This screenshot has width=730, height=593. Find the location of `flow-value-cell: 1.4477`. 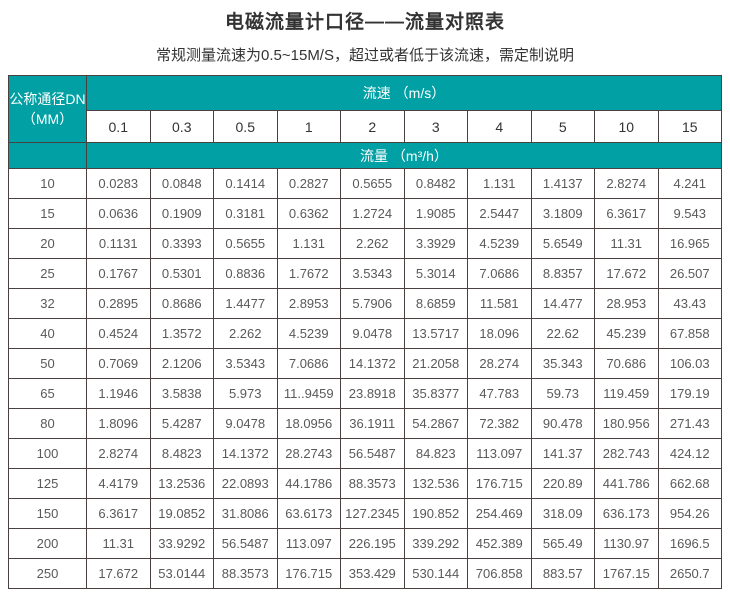

flow-value-cell: 1.4477 is located at coordinates (245, 303).